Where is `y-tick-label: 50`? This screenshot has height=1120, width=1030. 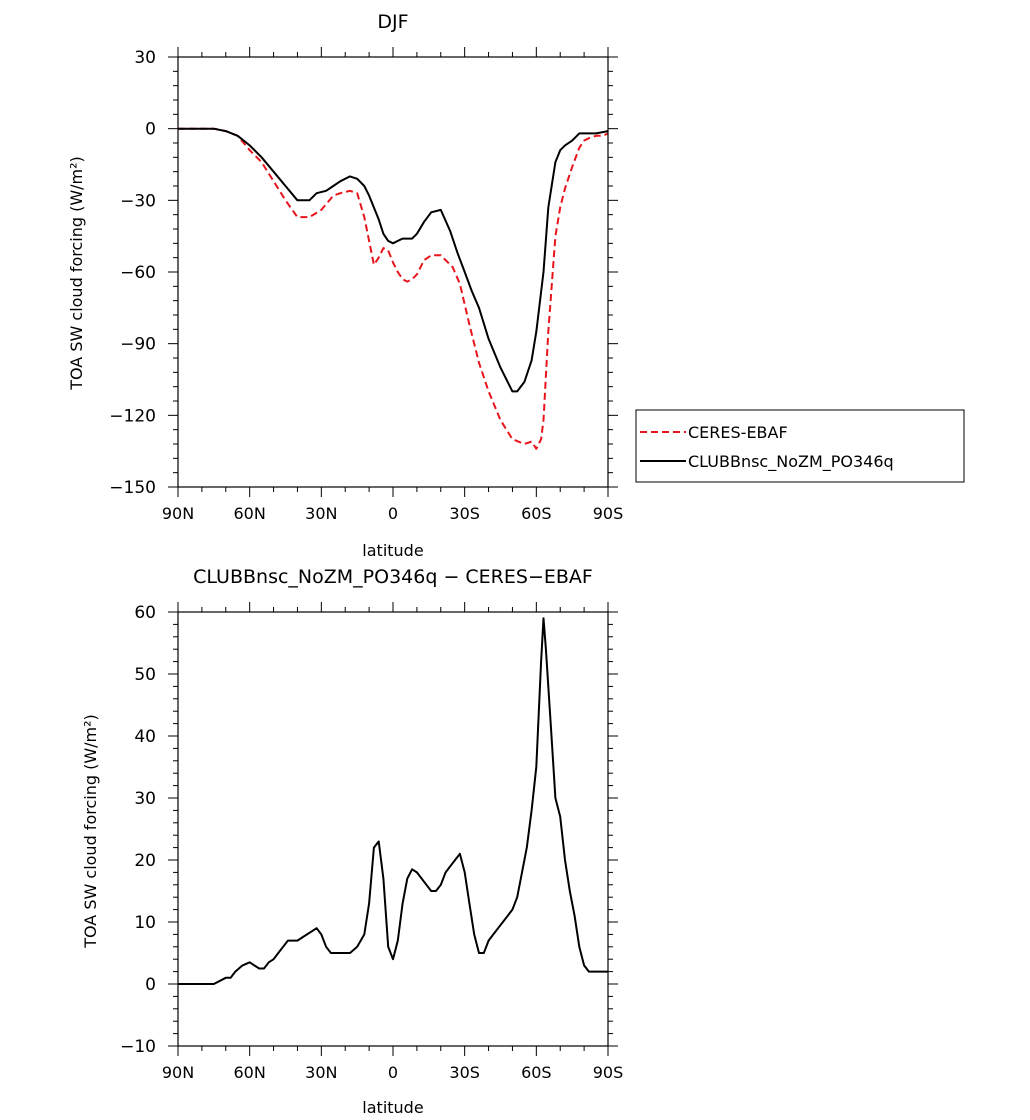 y-tick-label: 50 is located at coordinates (145, 675).